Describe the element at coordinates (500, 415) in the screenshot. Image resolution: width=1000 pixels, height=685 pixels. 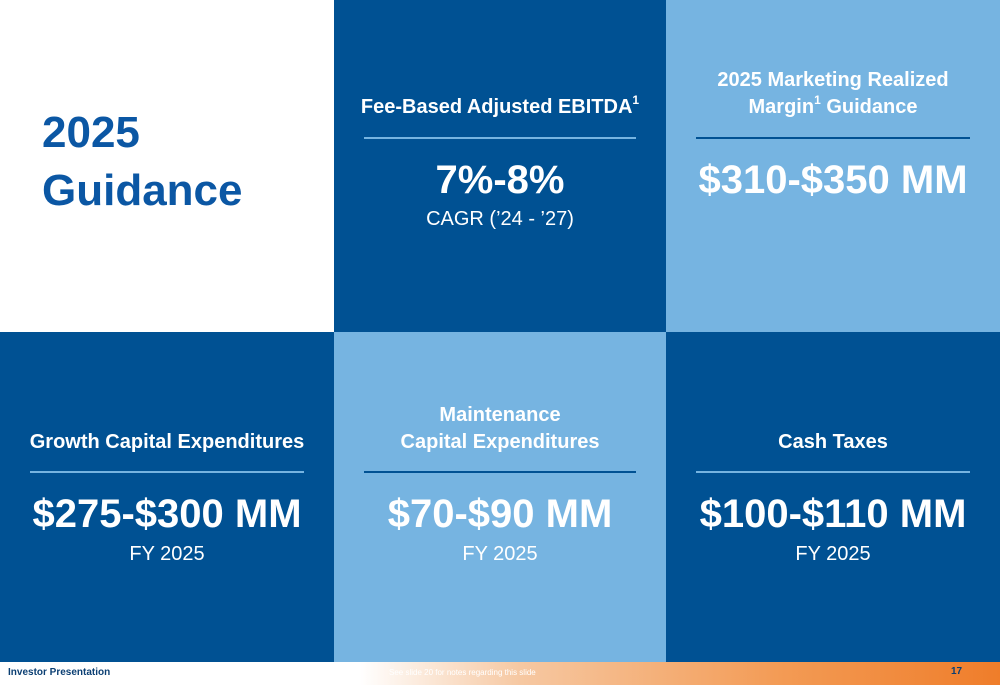
I see `card-heading-line1: Maintenance` at that location.